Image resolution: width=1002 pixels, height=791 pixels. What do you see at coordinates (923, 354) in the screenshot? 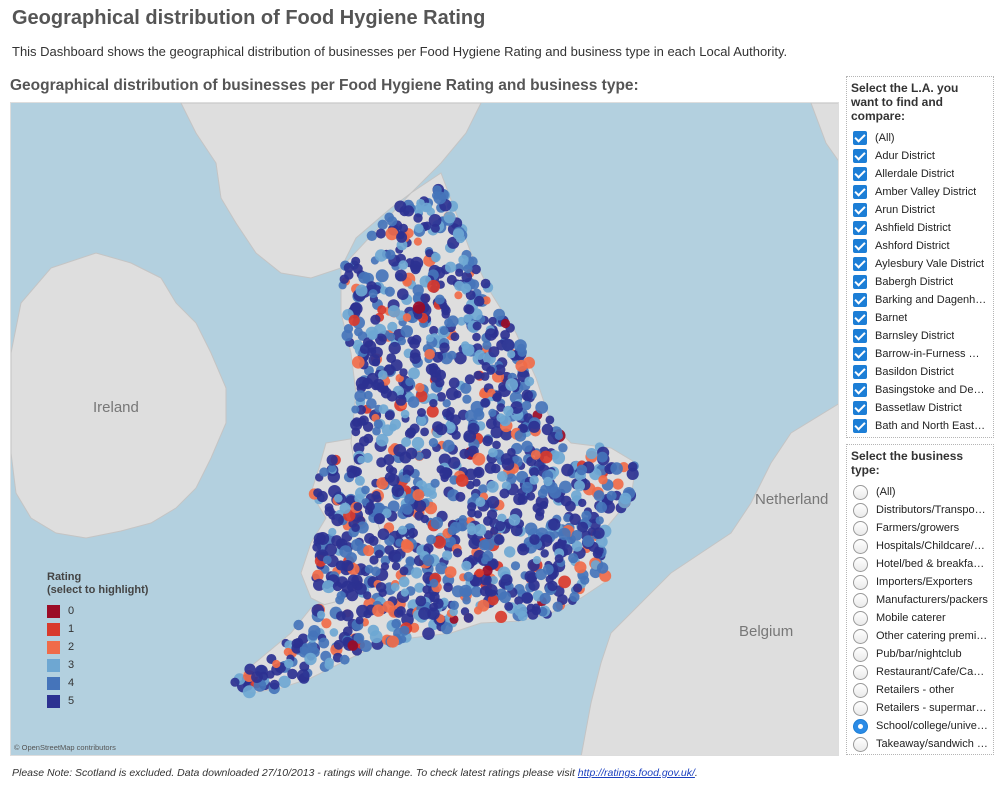
I see `la-option-barrow-in-furness-district: Barrow-in-Furness District` at bounding box center [923, 354].